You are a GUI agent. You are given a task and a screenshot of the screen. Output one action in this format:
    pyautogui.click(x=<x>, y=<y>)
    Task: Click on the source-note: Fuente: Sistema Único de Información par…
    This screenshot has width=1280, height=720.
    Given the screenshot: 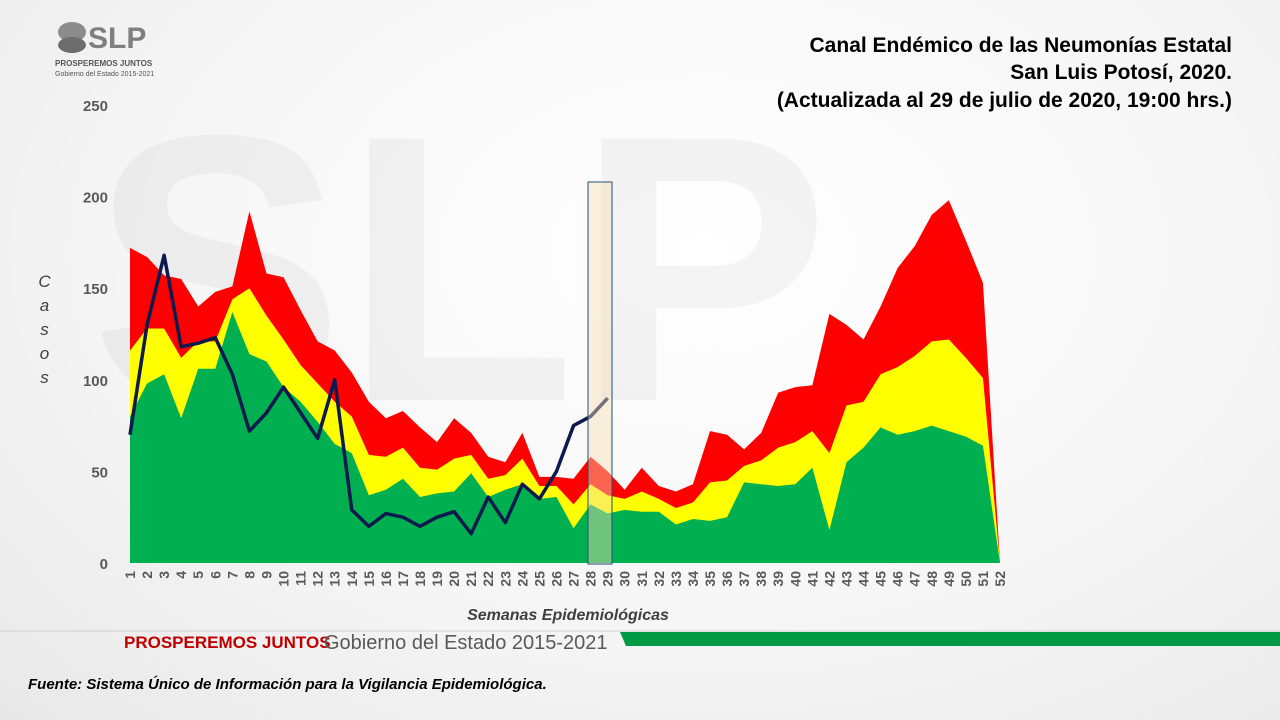 What is the action you would take?
    pyautogui.click(x=287, y=684)
    